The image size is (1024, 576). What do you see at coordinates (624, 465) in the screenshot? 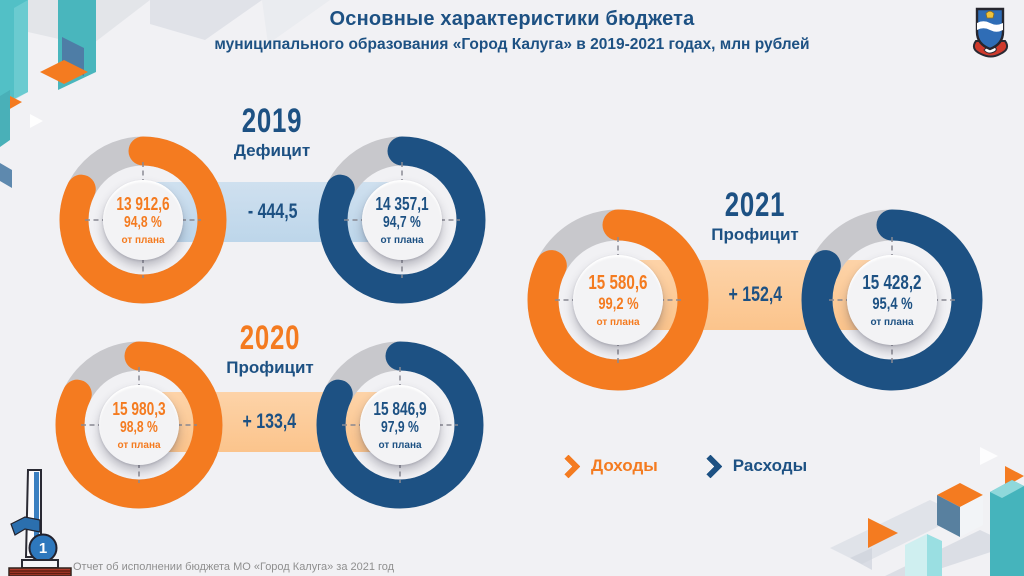
I see `legend-label-income: Доходы` at bounding box center [624, 465].